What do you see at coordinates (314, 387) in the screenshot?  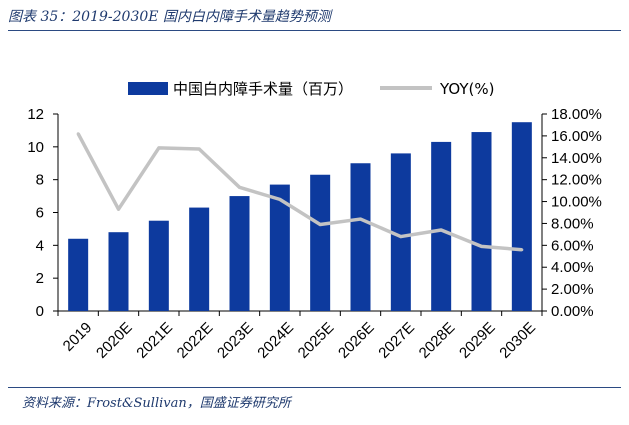 I see `source-rule` at bounding box center [314, 387].